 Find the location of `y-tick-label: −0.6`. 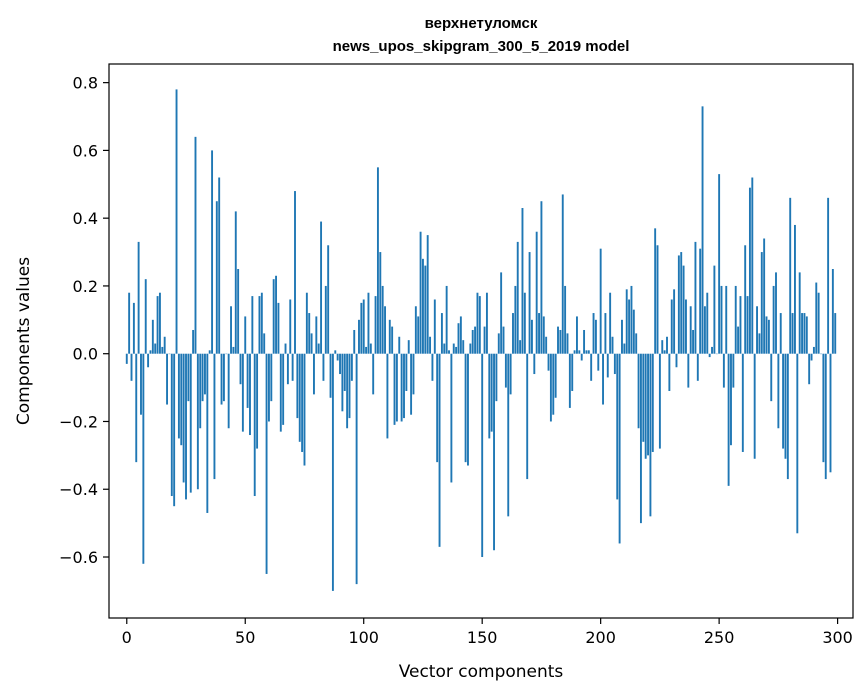

y-tick-label: −0.6 is located at coordinates (78, 557).